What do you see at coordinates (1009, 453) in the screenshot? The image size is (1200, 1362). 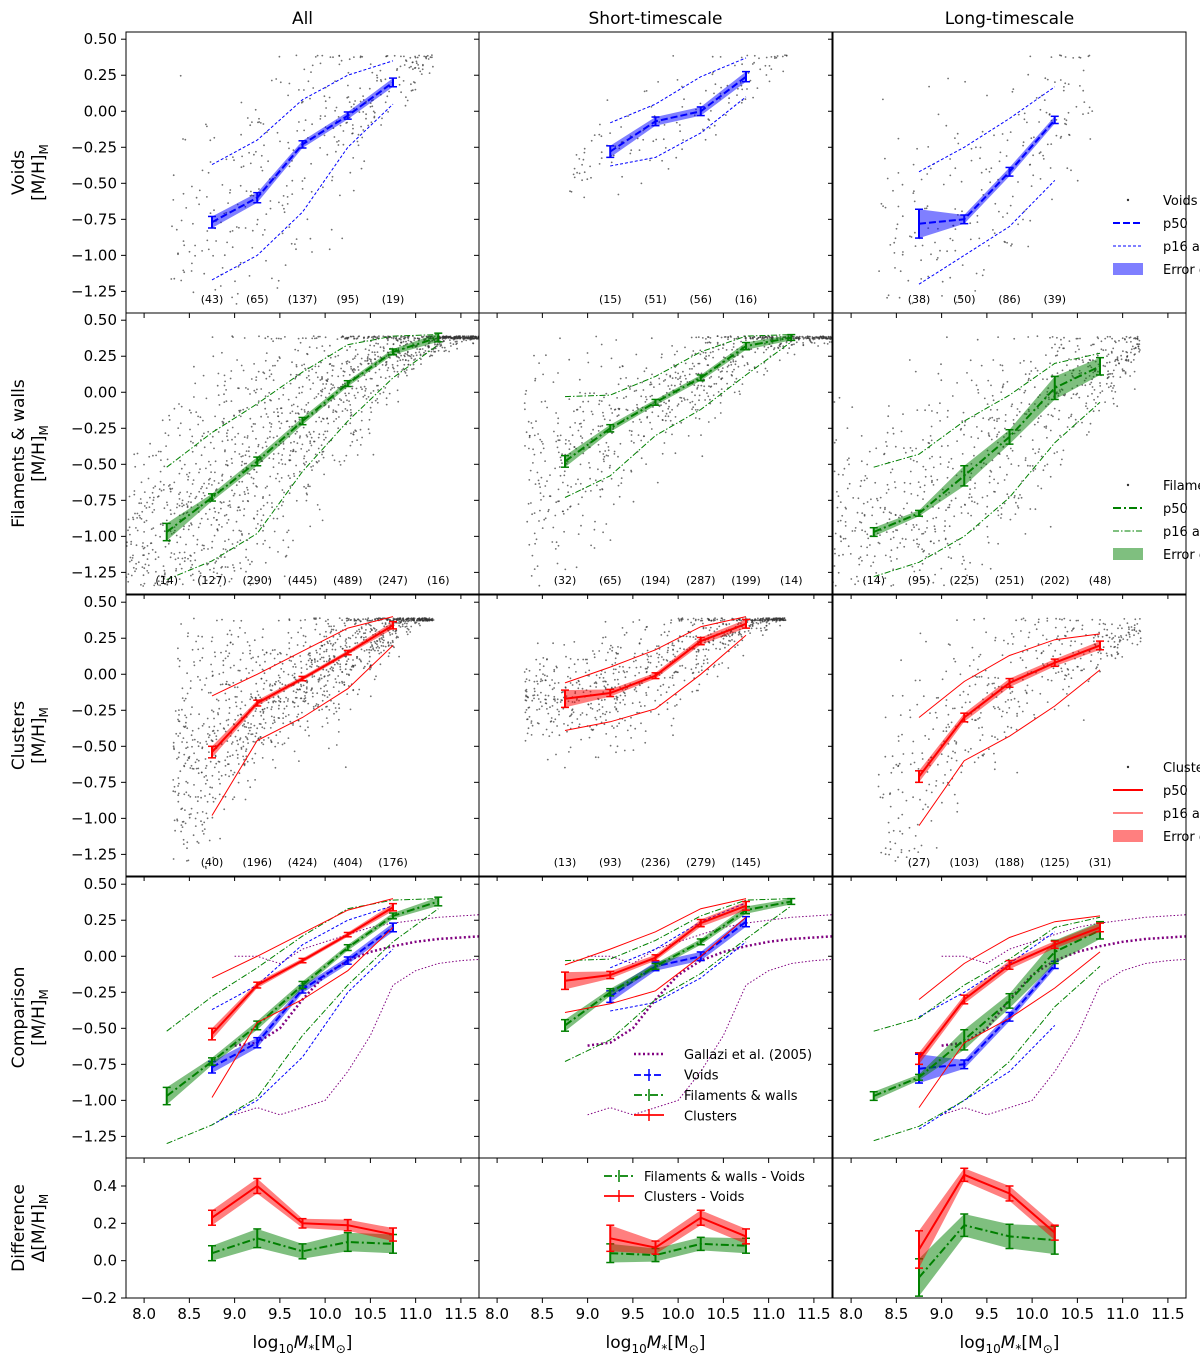 I see `panel-frame` at bounding box center [1009, 453].